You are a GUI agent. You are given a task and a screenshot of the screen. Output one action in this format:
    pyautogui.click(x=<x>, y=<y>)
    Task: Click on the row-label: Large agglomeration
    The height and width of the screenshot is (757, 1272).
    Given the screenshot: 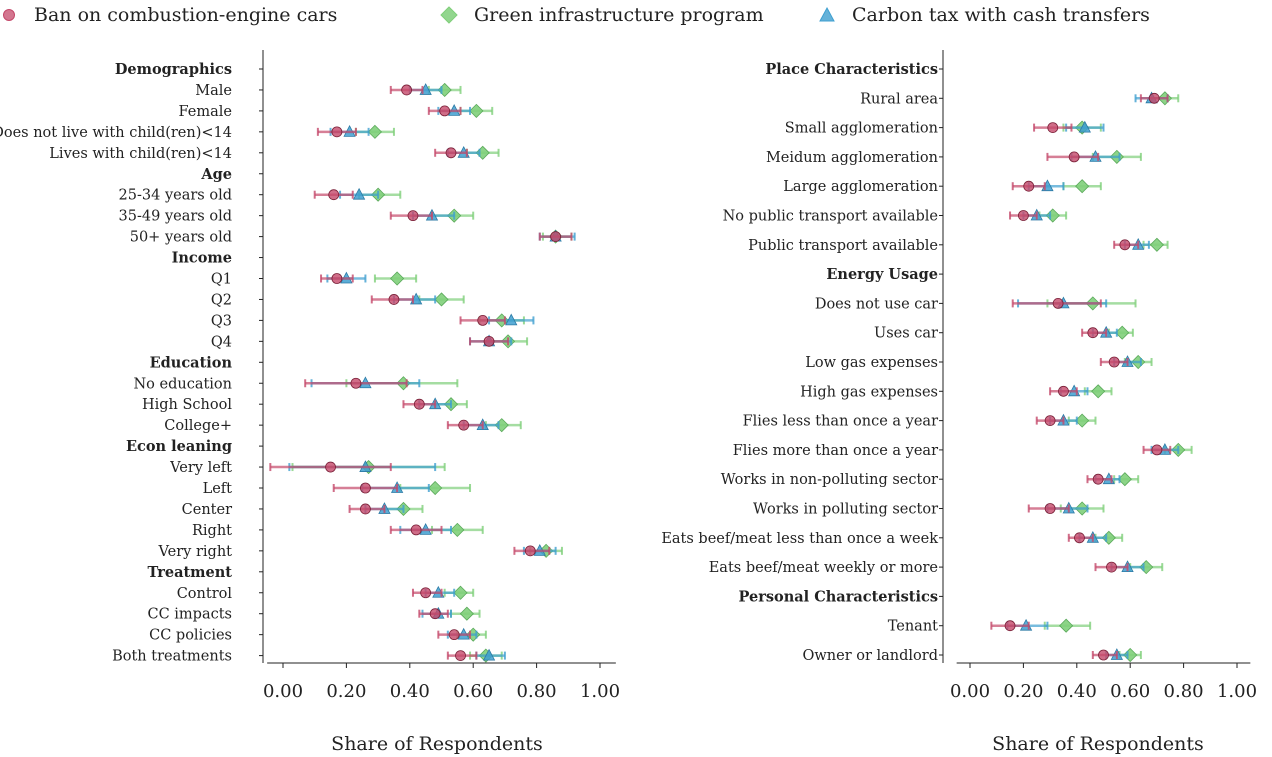 What is the action you would take?
    pyautogui.click(x=860, y=187)
    